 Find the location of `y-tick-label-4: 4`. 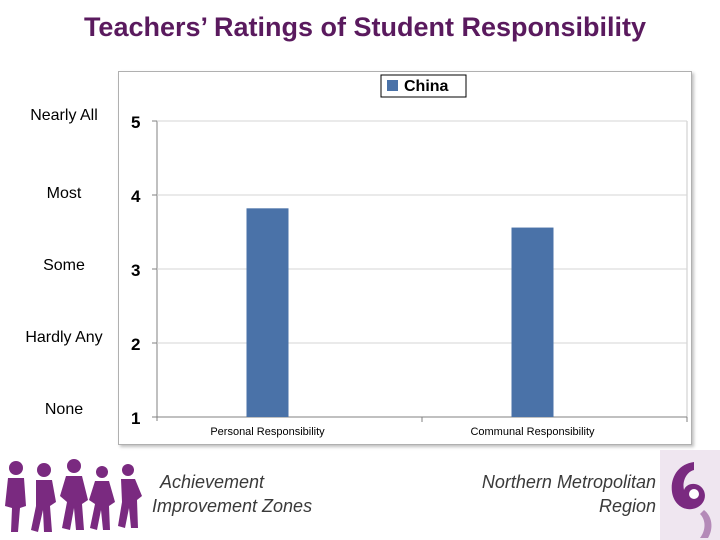

y-tick-label-4: 4 is located at coordinates (136, 196).